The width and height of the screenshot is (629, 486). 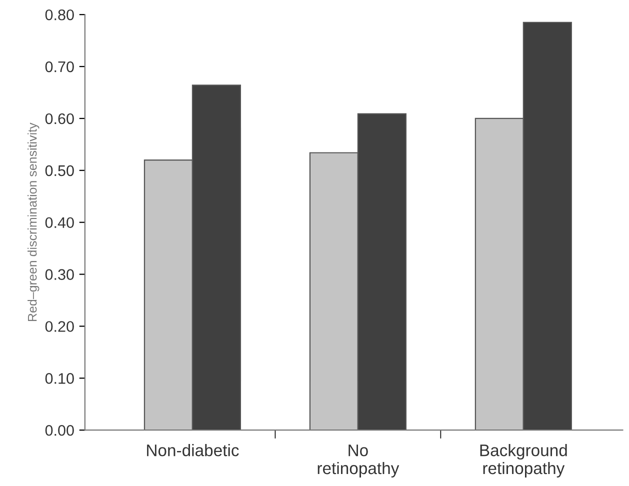 What do you see at coordinates (59, 170) in the screenshot?
I see `y-tick-label: 0.50` at bounding box center [59, 170].